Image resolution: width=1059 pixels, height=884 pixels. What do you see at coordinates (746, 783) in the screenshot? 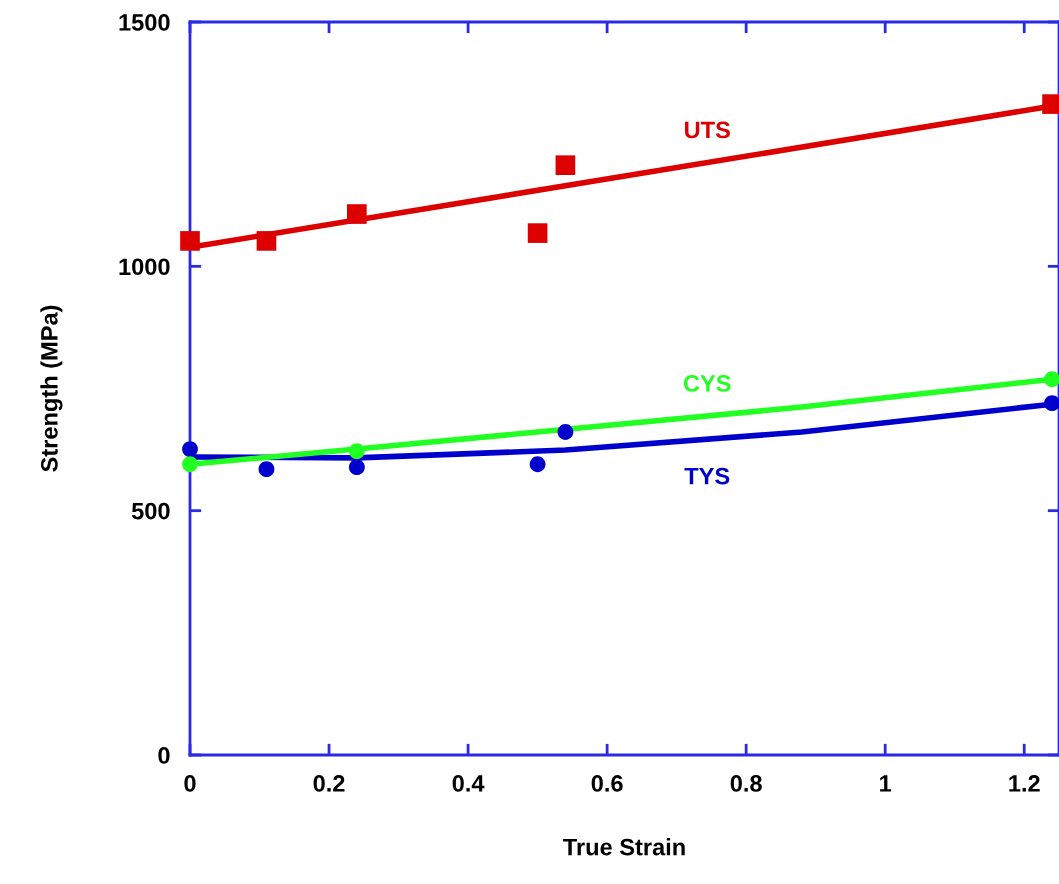
I see `x-tick-label: 0.8` at bounding box center [746, 783].